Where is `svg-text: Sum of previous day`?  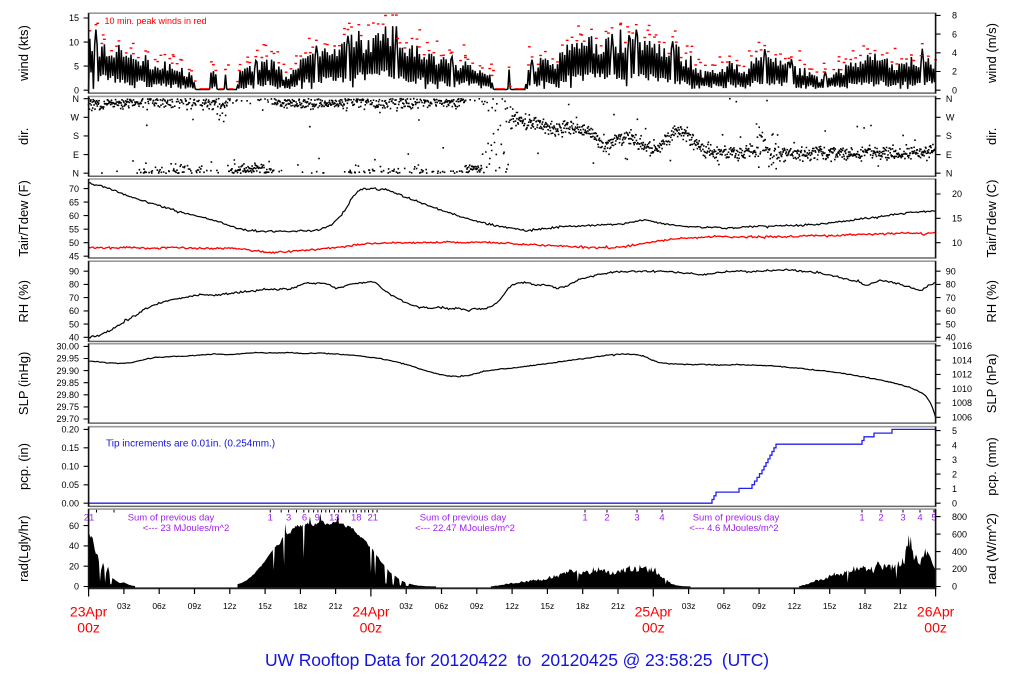
svg-text: Sum of previous day is located at coordinates (171, 518).